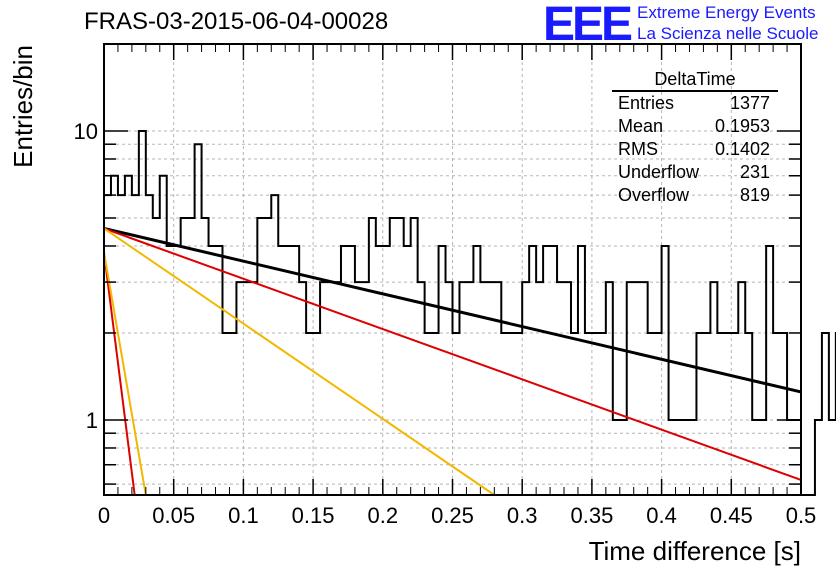 Image resolution: width=836 pixels, height=572 pixels. What do you see at coordinates (654, 195) in the screenshot?
I see `stats-label: Overflow` at bounding box center [654, 195].